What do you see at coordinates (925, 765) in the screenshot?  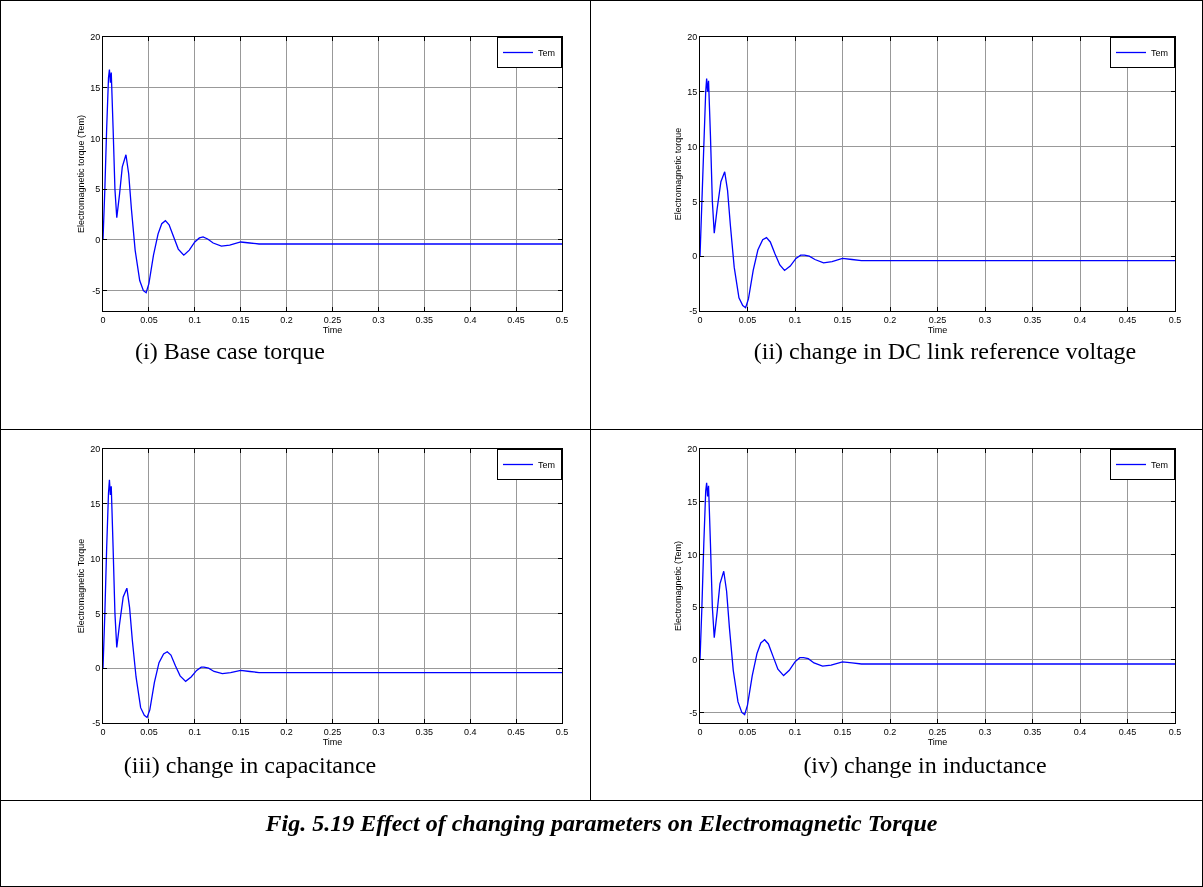 I see `text: (iv) change in inductance` at bounding box center [925, 765].